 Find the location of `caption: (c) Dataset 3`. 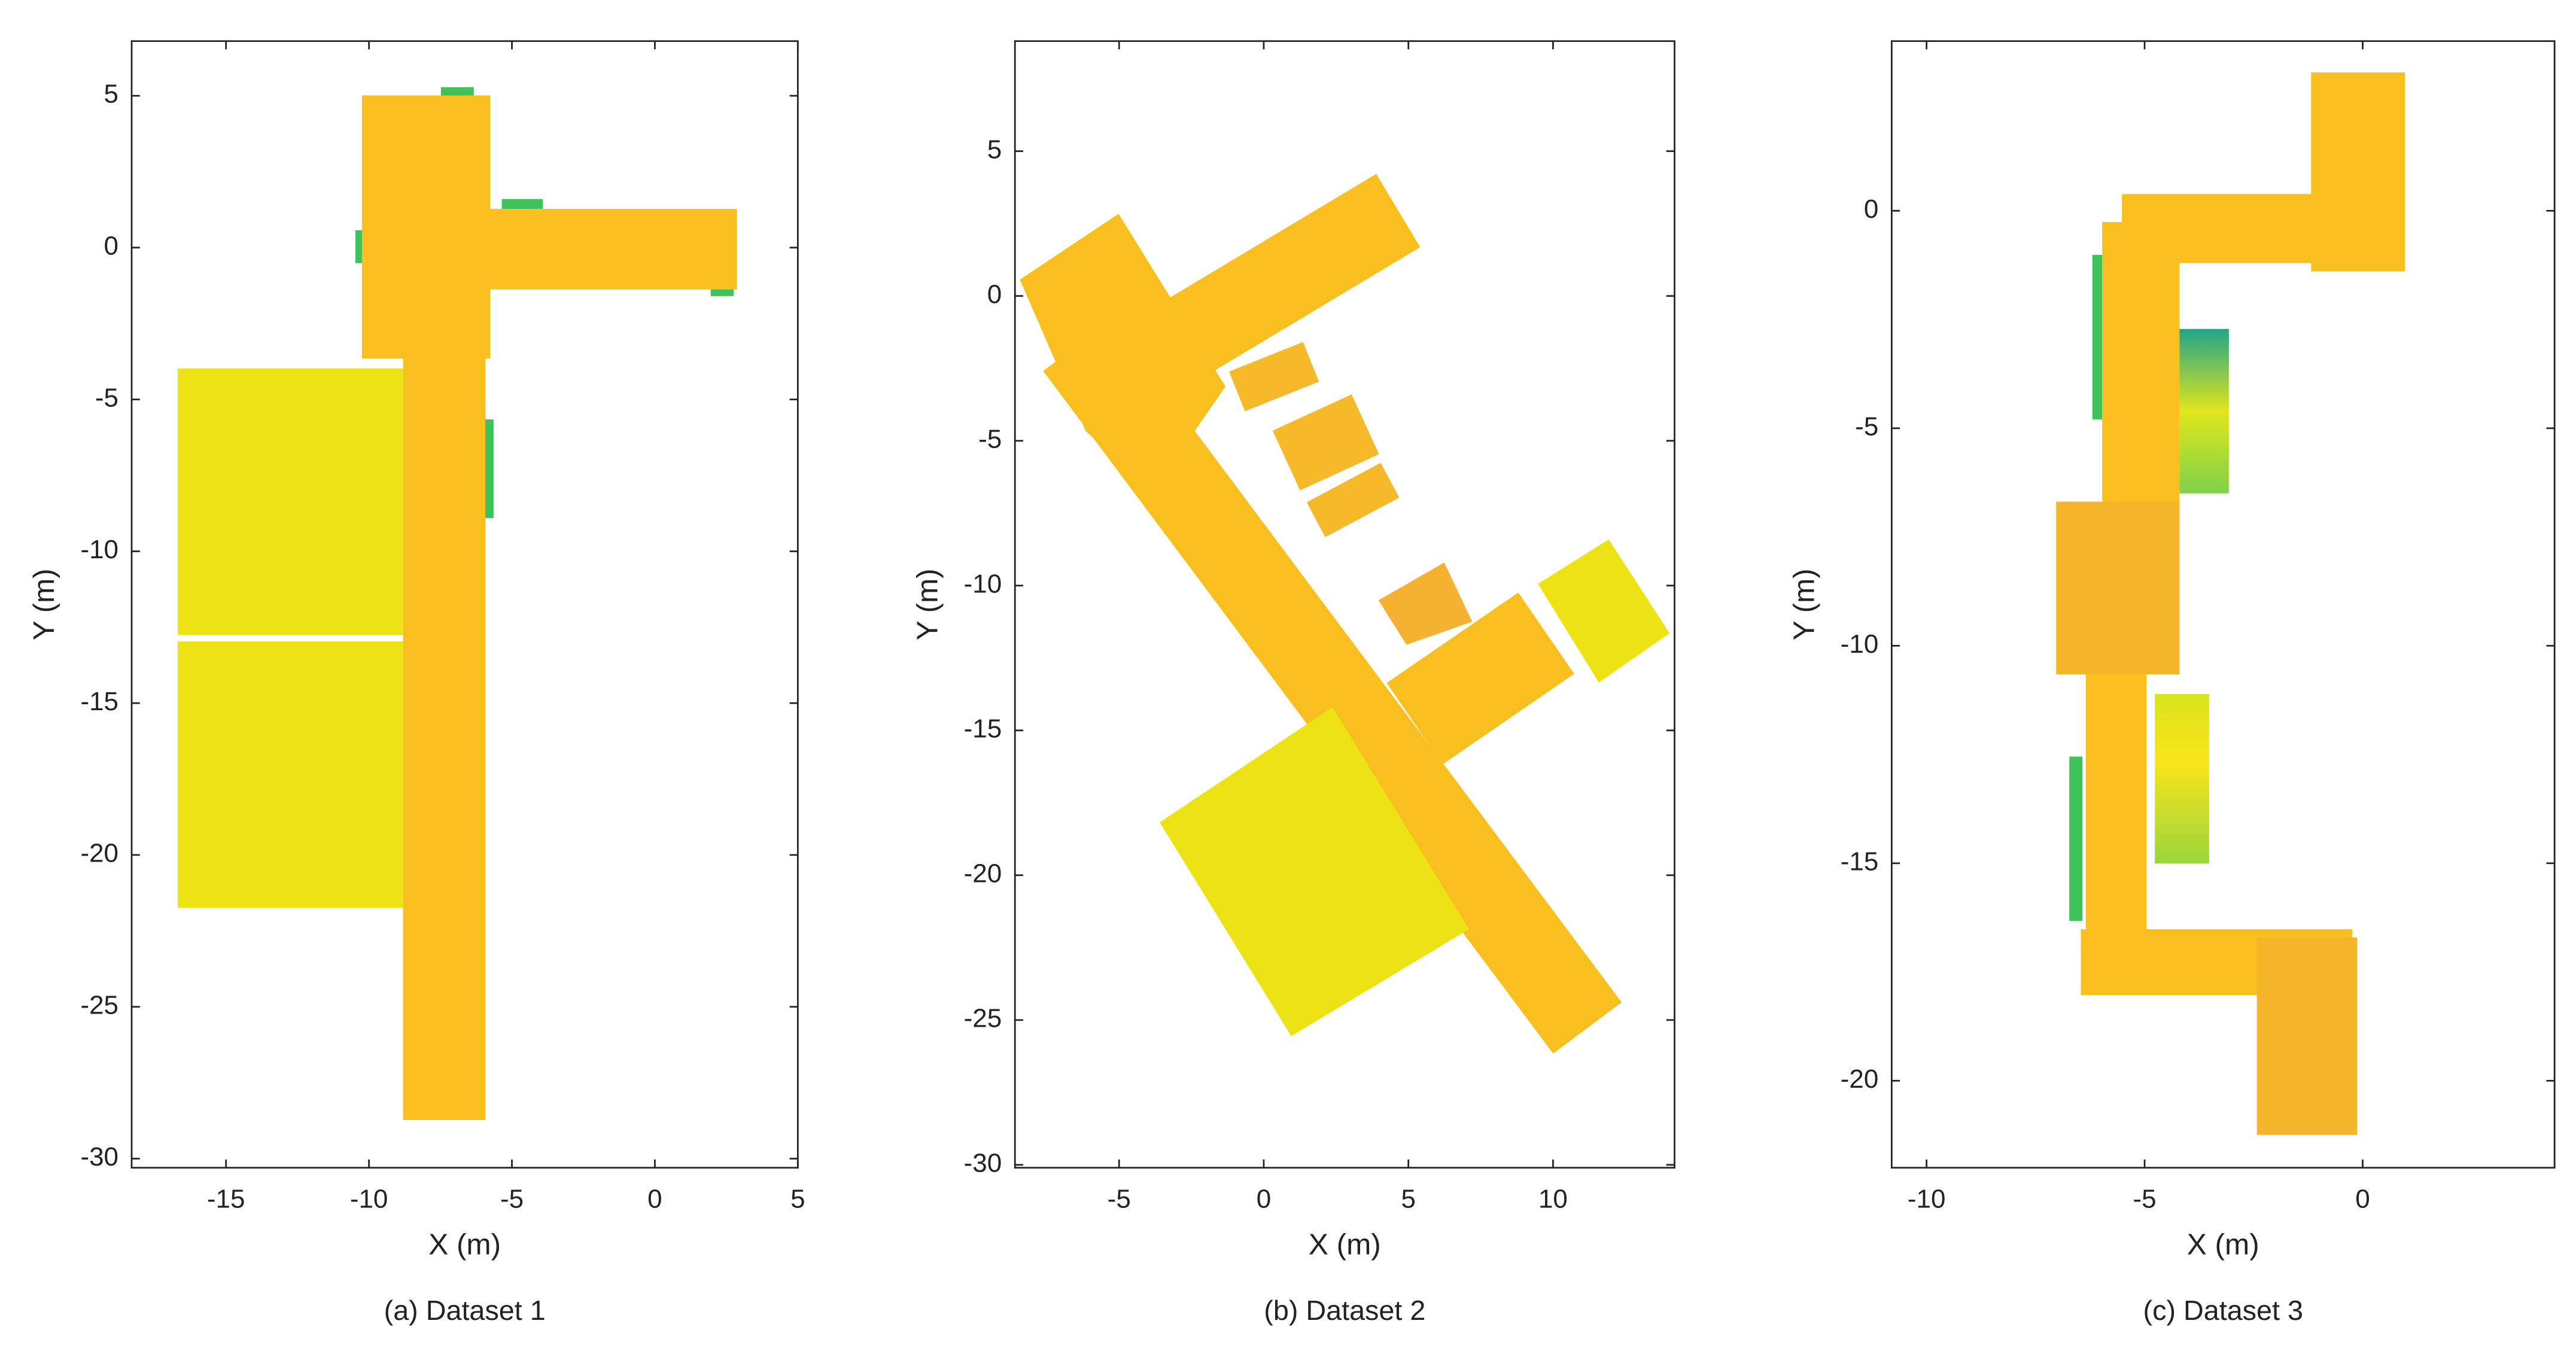

caption: (c) Dataset 3 is located at coordinates (2223, 1310).